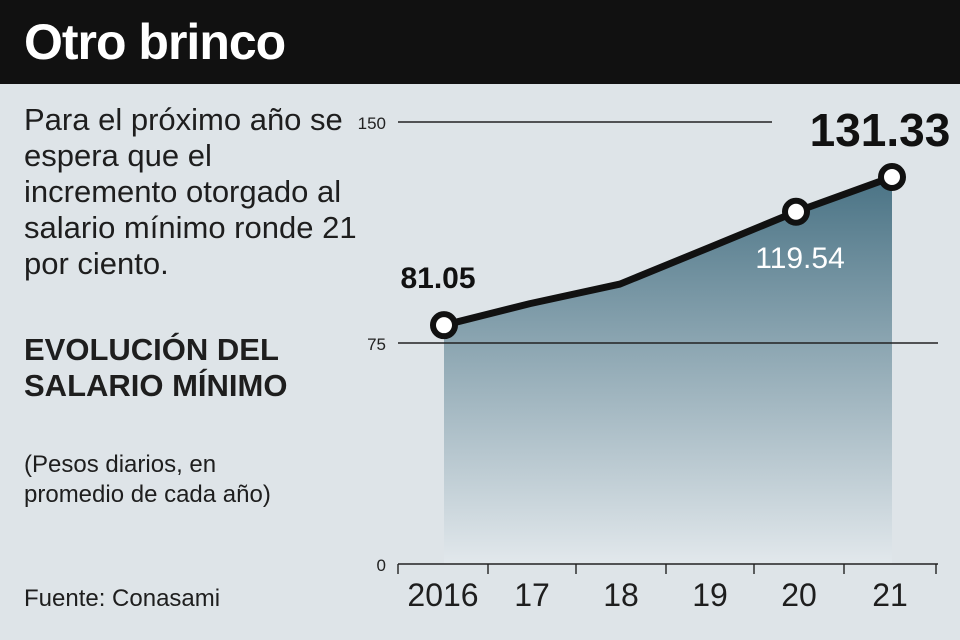 This screenshot has height=640, width=960. I want to click on series-line, so click(668, 251).